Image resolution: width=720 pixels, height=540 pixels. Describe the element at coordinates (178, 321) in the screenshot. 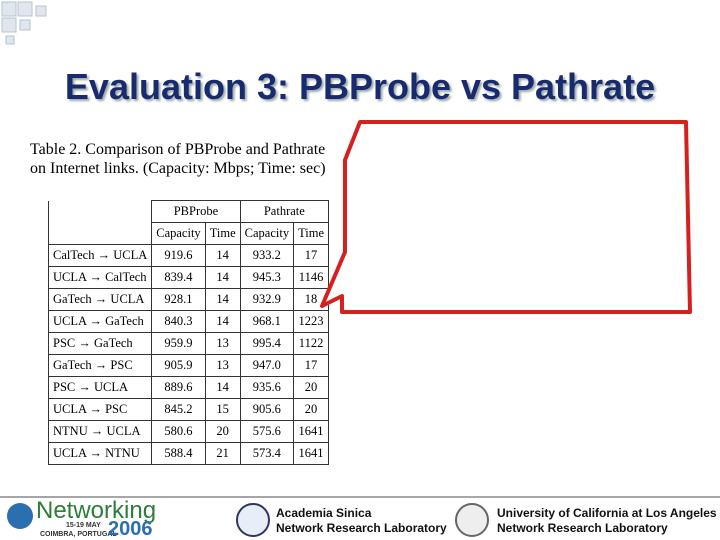

I see `value-cell: 840.3` at that location.